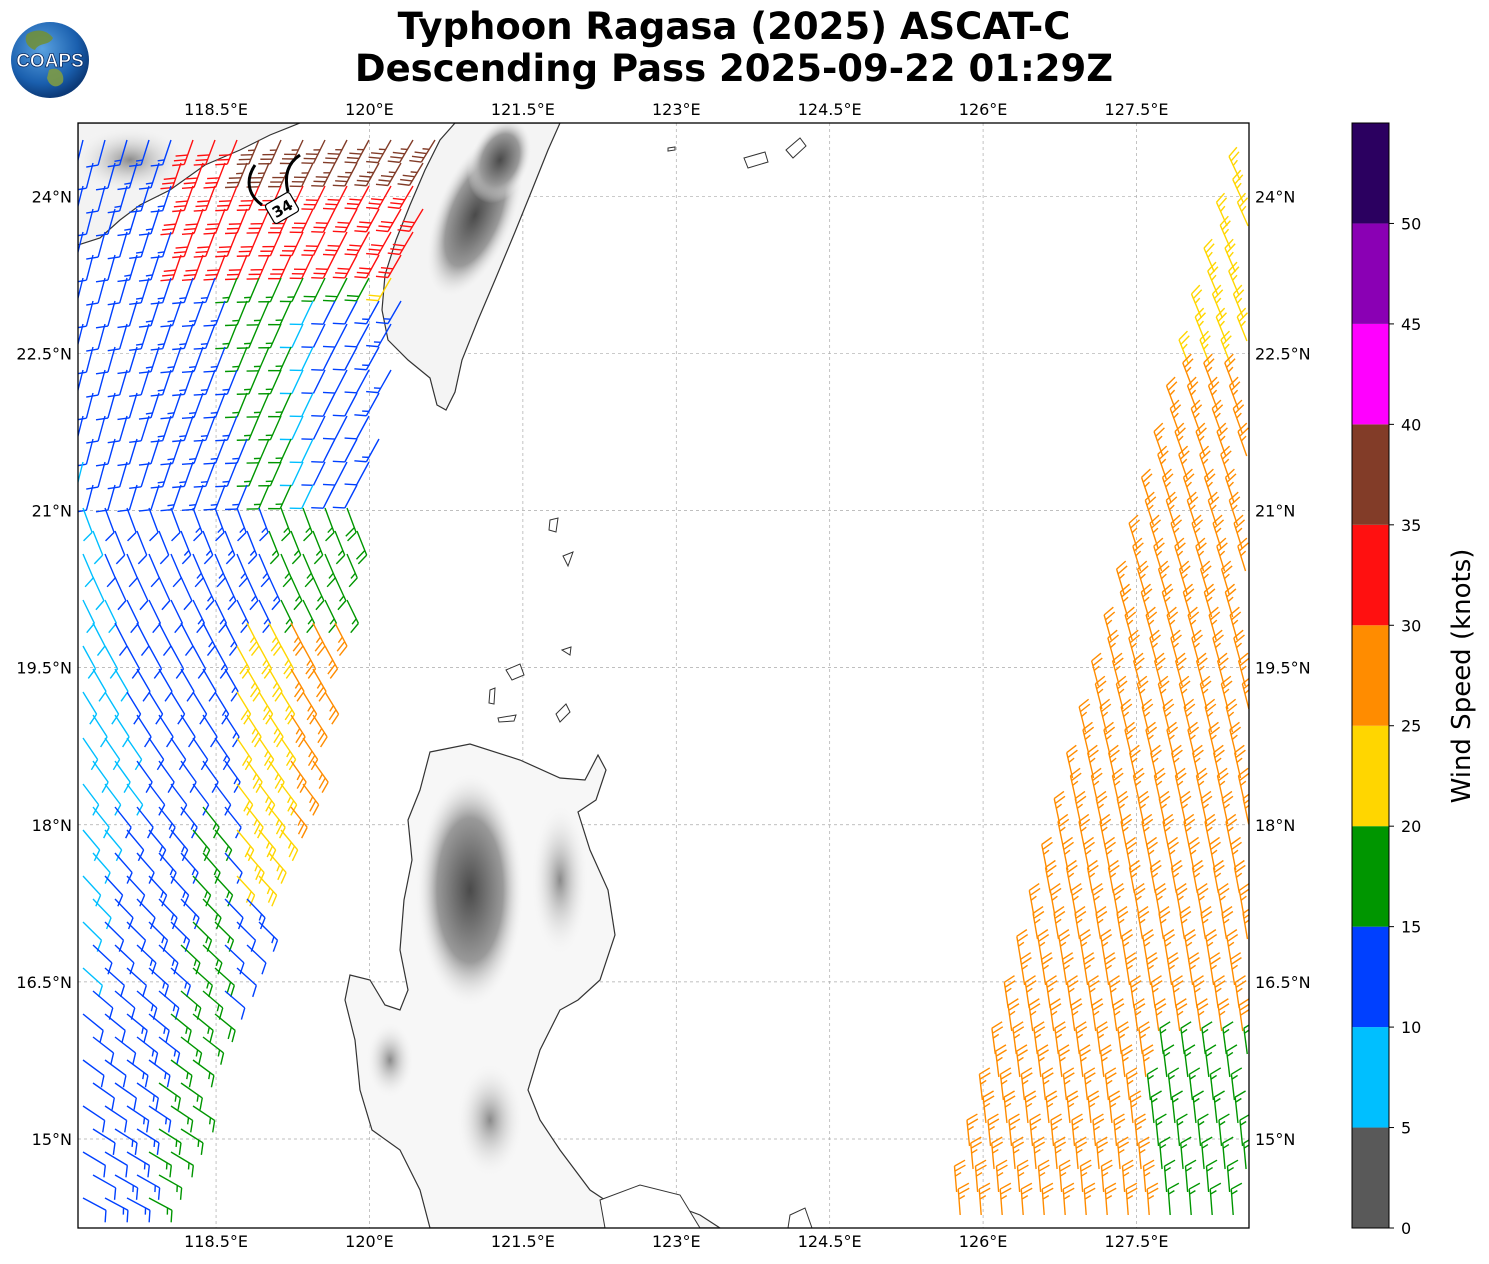 This screenshot has height=1264, width=1489. Describe the element at coordinates (255, 185) in the screenshot. I see `contour-34-line` at that location.